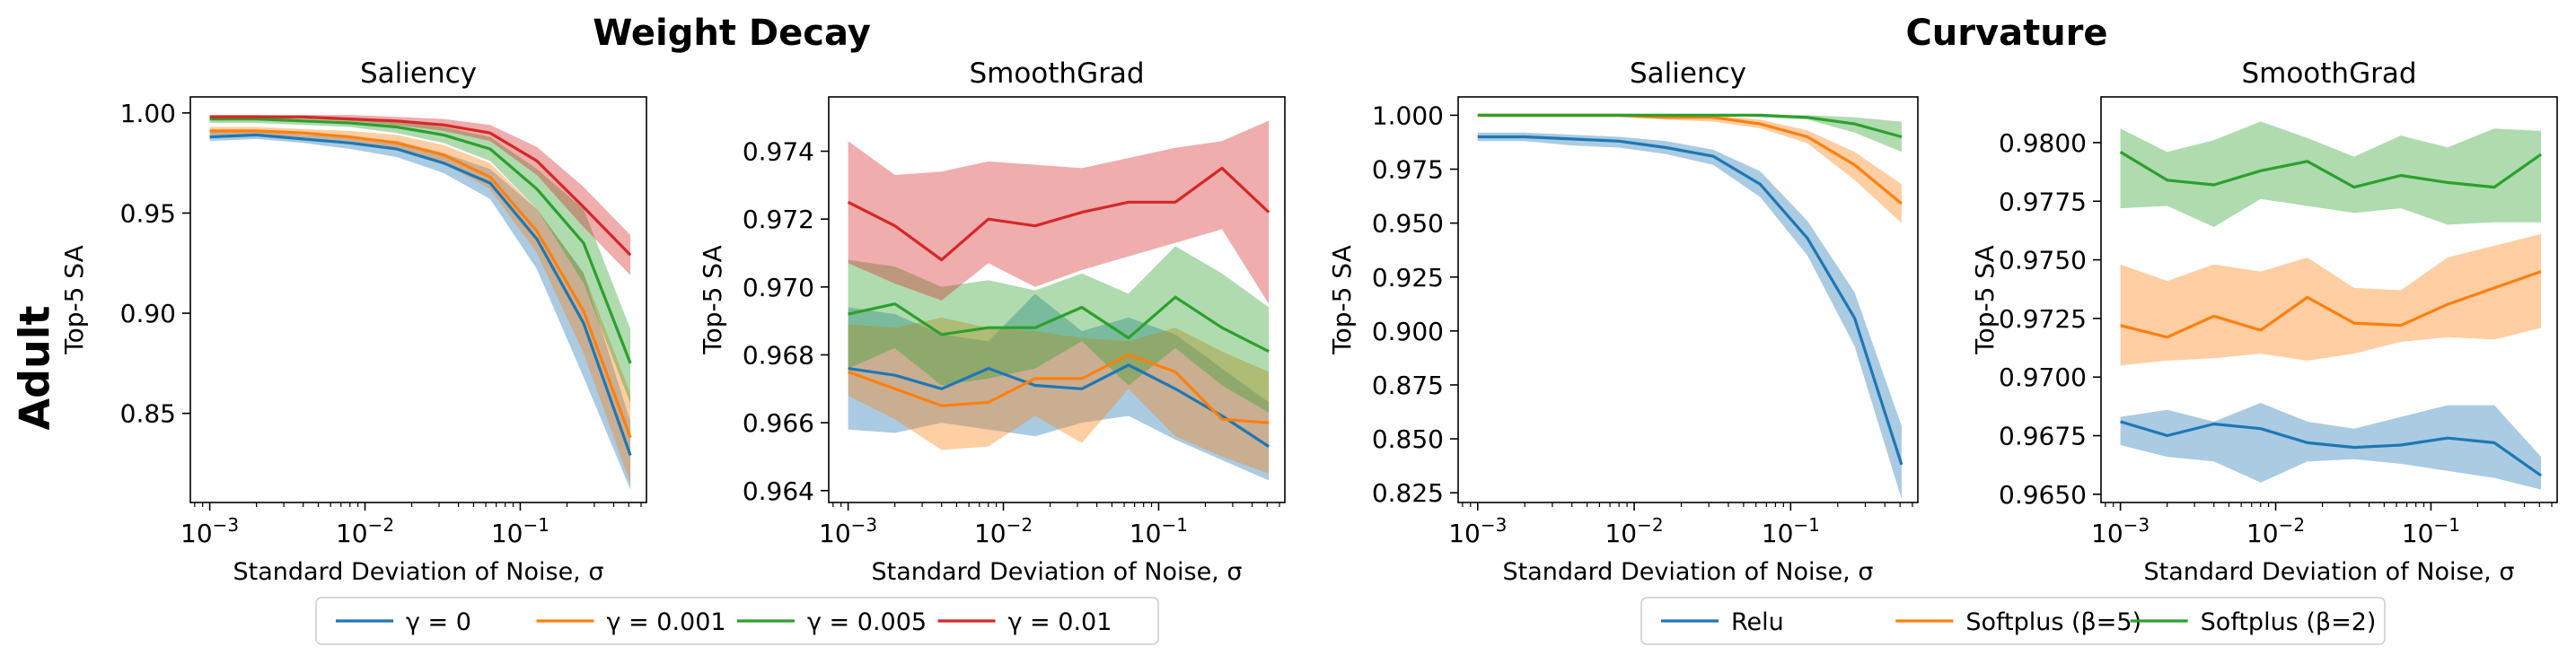  Describe the element at coordinates (2043, 319) in the screenshot. I see `y-tick-label: 0.9725` at that location.